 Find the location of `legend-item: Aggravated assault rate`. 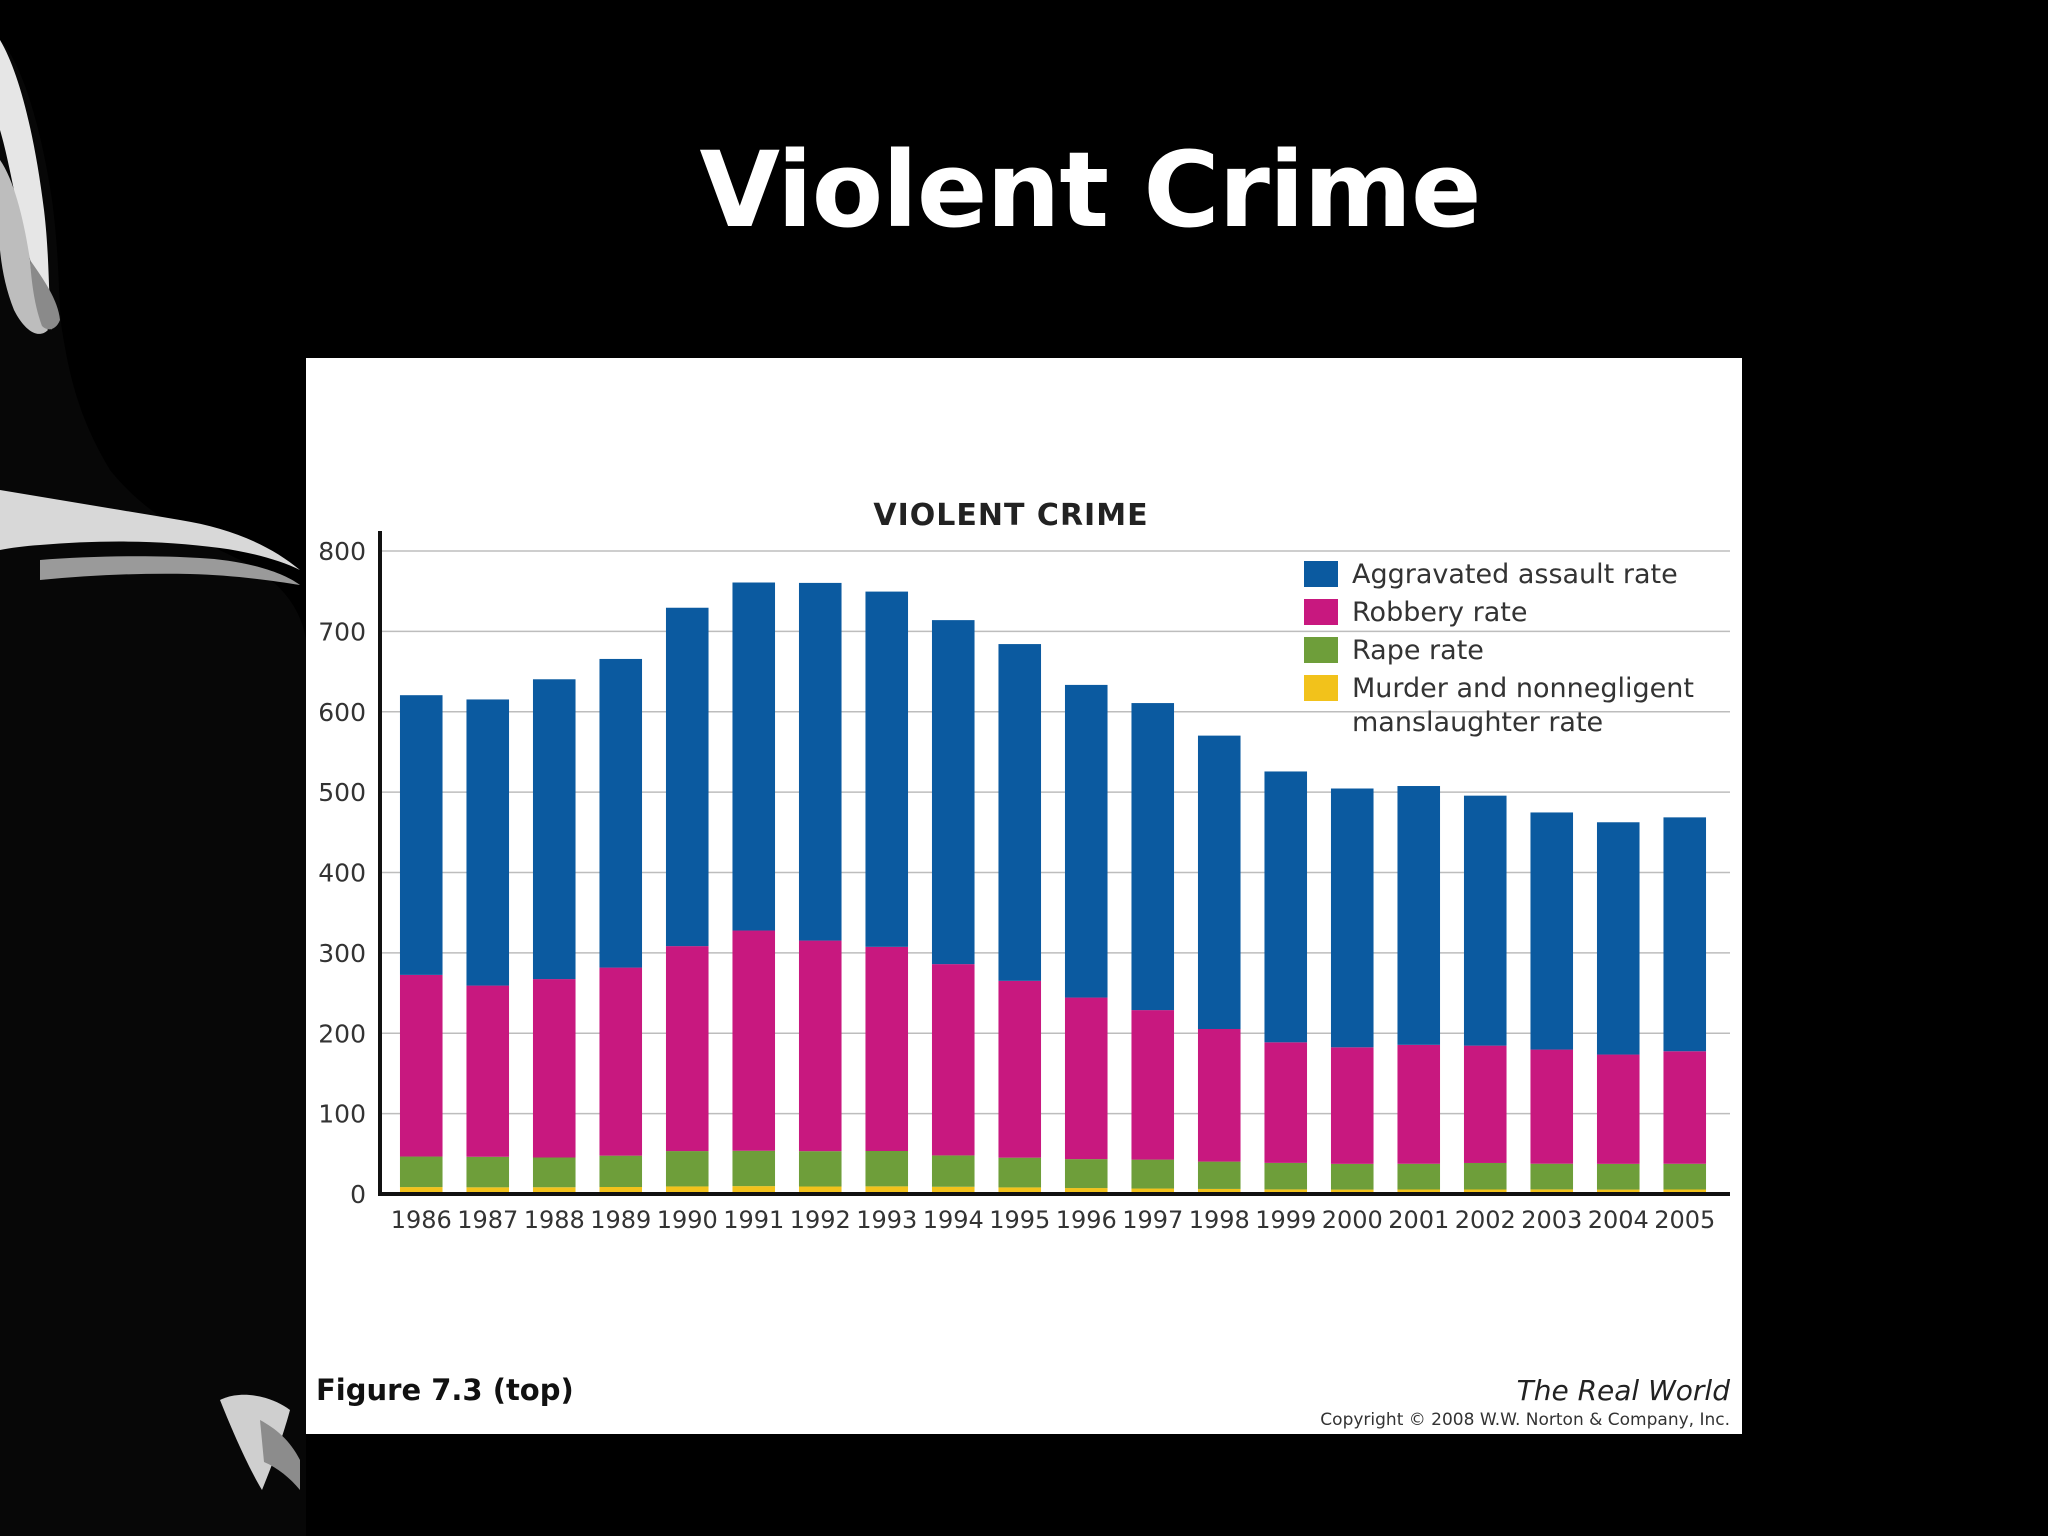

legend-item: Aggravated assault rate is located at coordinates (1519, 577).